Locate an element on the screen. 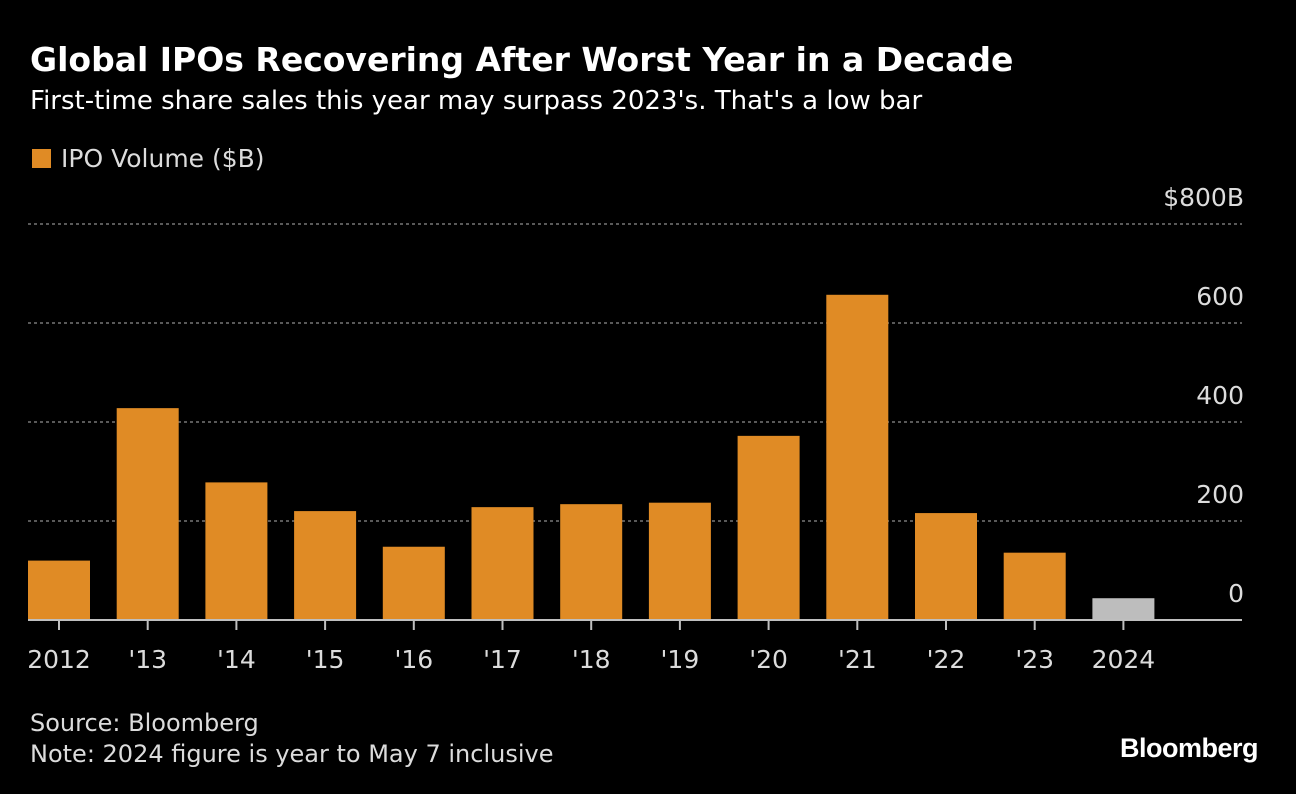  y-tick-label: $800B is located at coordinates (1203, 197).